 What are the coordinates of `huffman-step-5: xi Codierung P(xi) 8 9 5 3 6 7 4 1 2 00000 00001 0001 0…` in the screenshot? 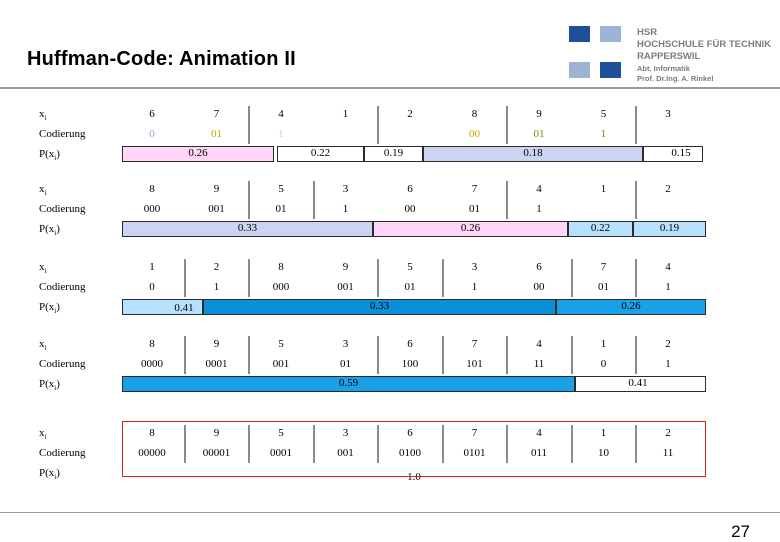 It's located at (390, 461).